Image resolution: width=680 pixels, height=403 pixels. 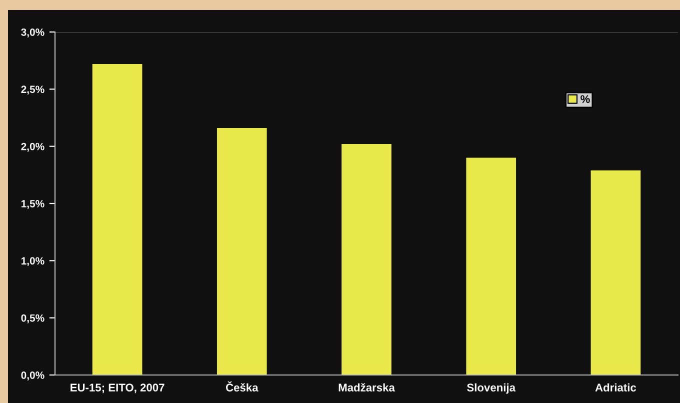 I want to click on y-tick-label: 2,5%, so click(x=32, y=90).